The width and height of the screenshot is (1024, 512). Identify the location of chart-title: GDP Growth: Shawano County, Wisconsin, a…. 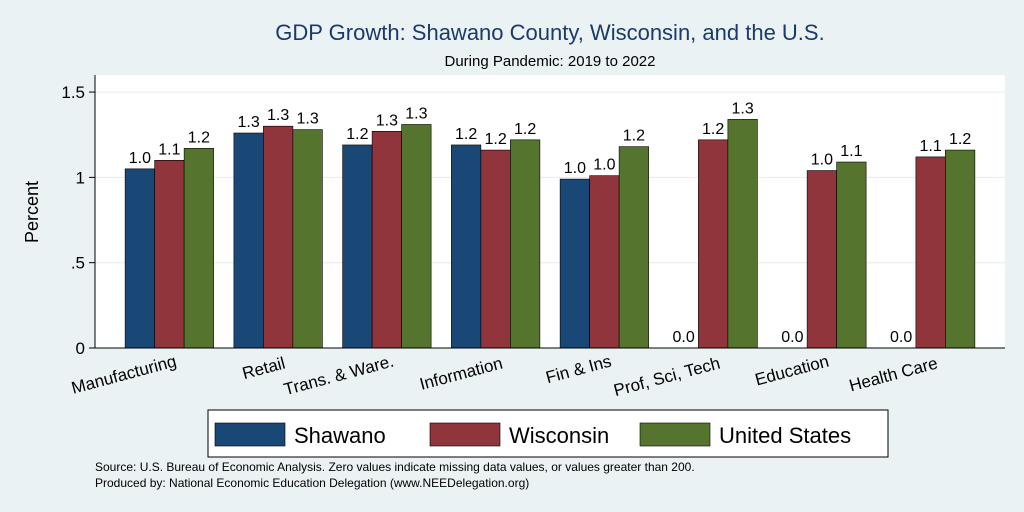
(549, 32).